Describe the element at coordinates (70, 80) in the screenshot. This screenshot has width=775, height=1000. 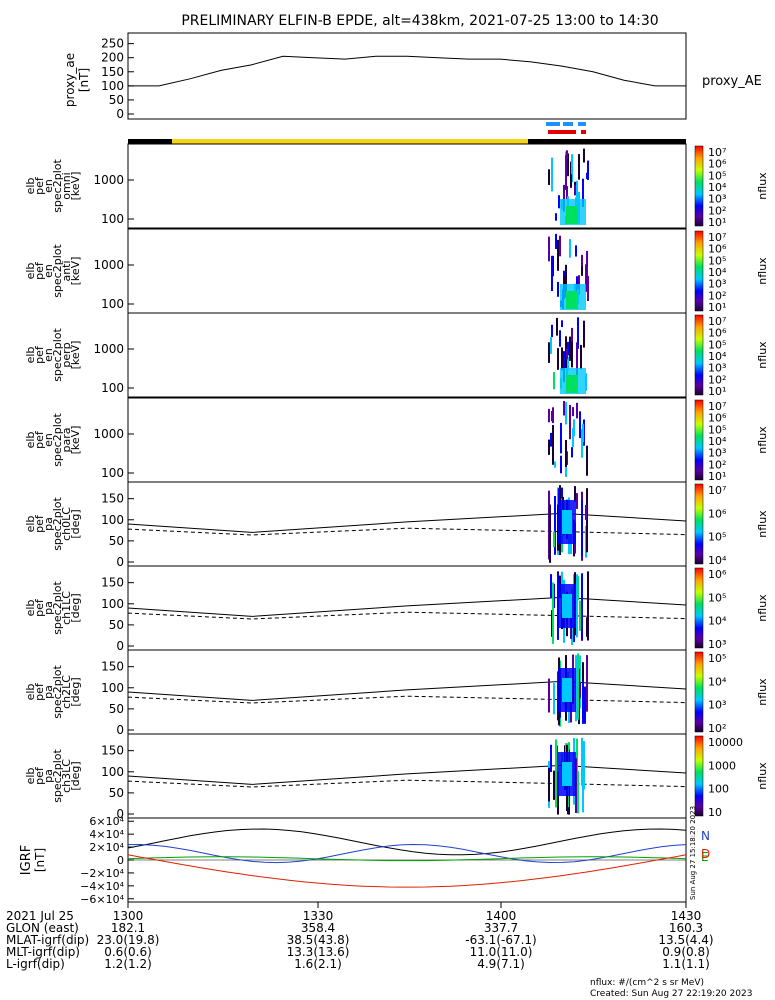
I see `ae-ylabel-1: proxy_ae` at that location.